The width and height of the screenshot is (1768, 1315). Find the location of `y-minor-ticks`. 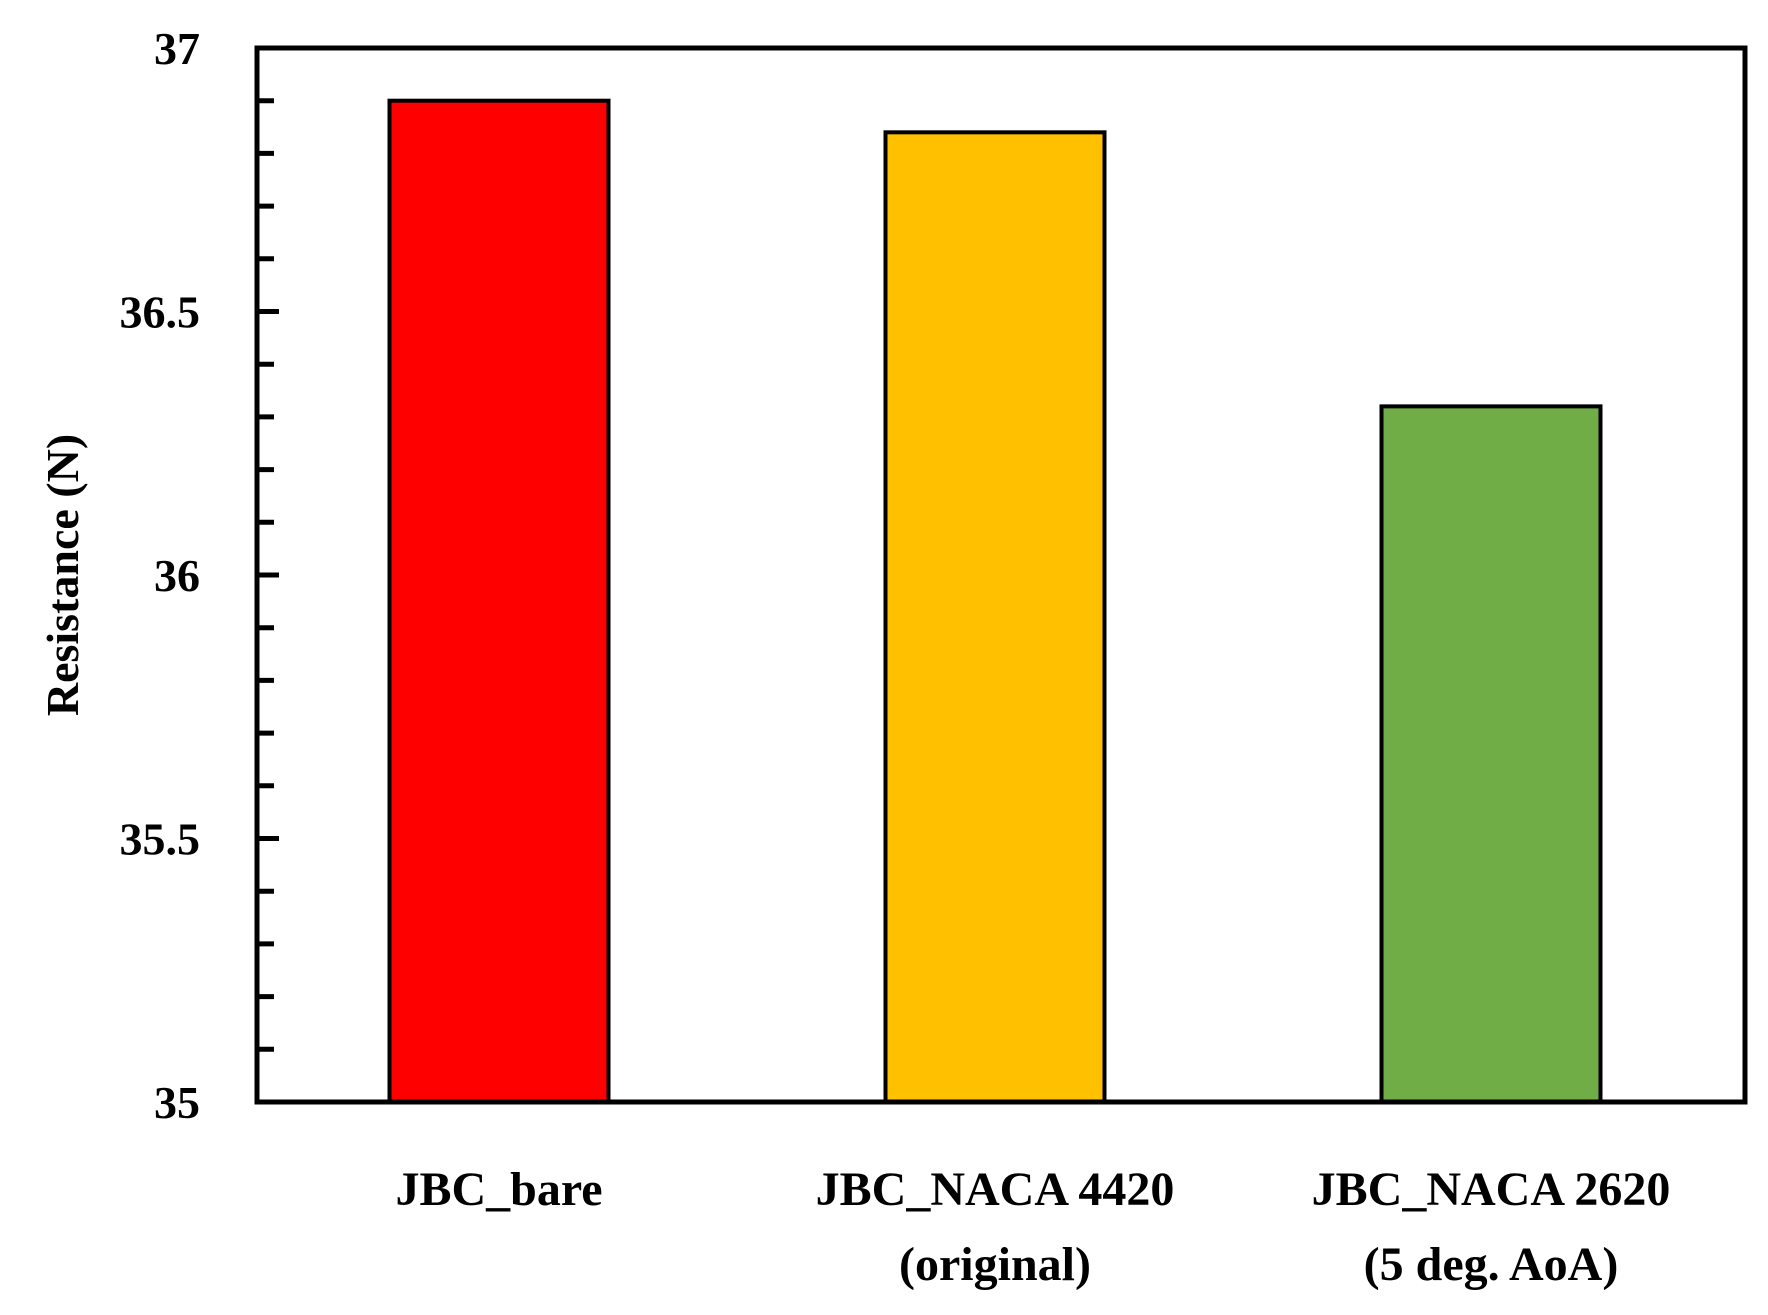

y-minor-ticks is located at coordinates (268, 575).